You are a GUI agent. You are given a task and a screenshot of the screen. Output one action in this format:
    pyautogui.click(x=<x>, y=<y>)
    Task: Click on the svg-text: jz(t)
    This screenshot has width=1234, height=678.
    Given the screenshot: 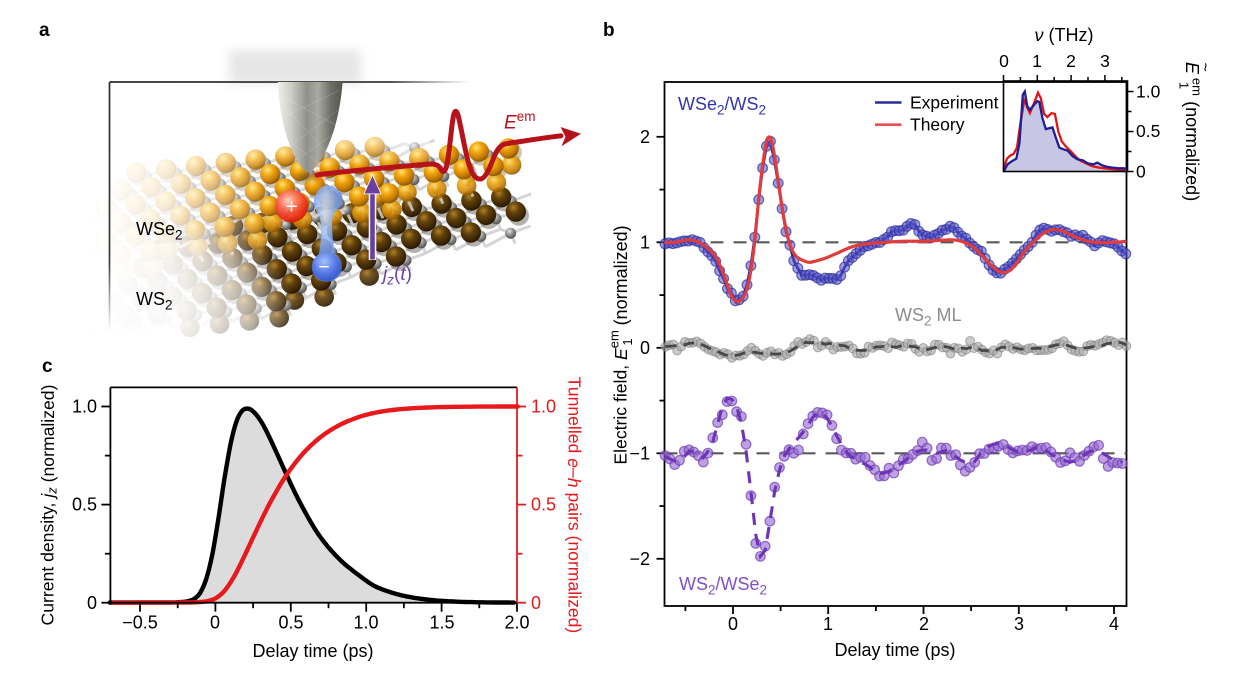 What is the action you would take?
    pyautogui.click(x=396, y=276)
    